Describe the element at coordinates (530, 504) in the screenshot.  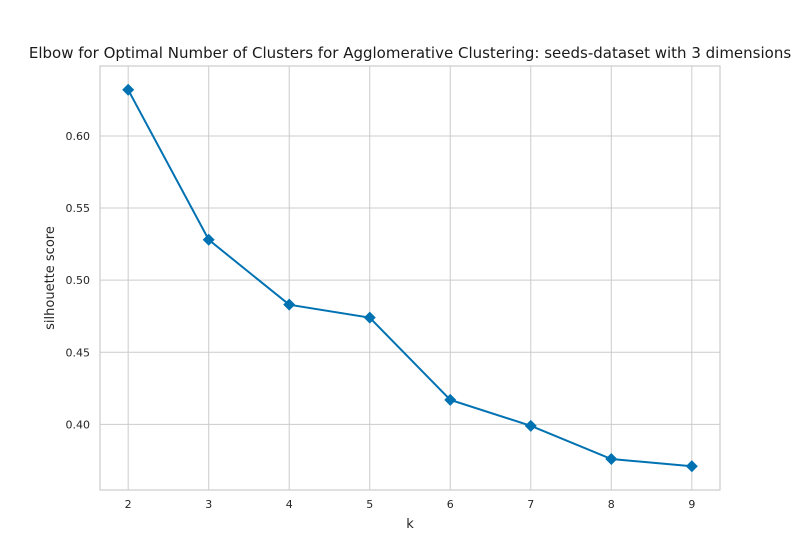
I see `x-tick-label: 7` at that location.